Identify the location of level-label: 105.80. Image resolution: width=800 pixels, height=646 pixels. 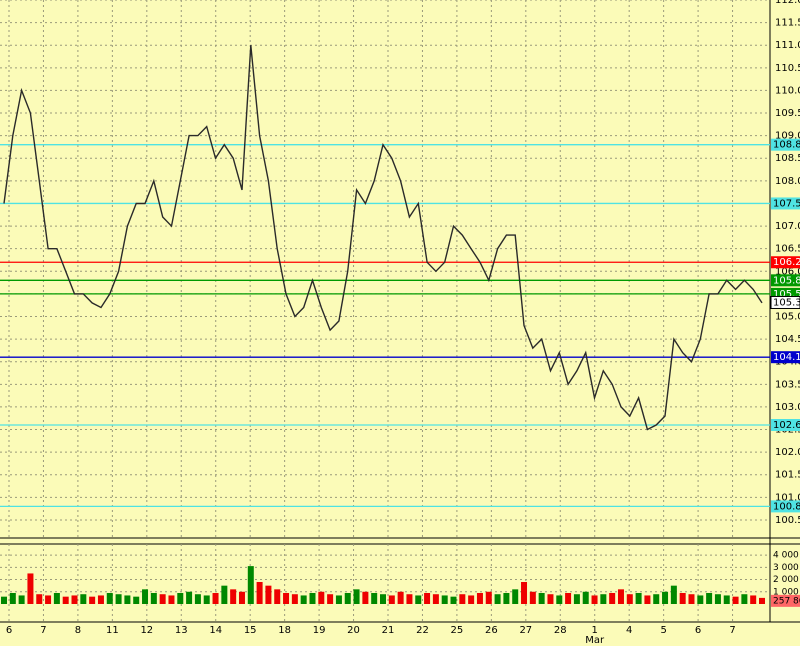
(786, 280).